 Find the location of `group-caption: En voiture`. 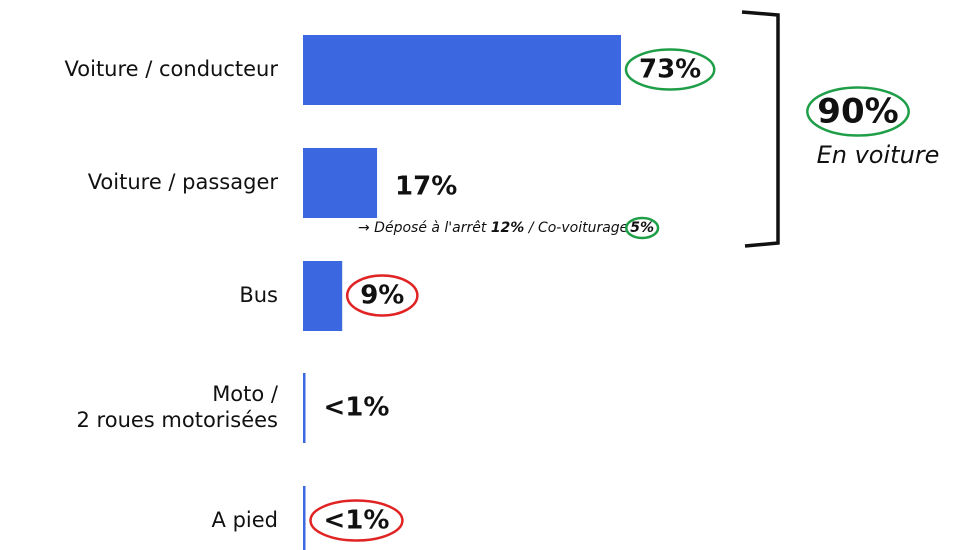

group-caption: En voiture is located at coordinates (878, 155).